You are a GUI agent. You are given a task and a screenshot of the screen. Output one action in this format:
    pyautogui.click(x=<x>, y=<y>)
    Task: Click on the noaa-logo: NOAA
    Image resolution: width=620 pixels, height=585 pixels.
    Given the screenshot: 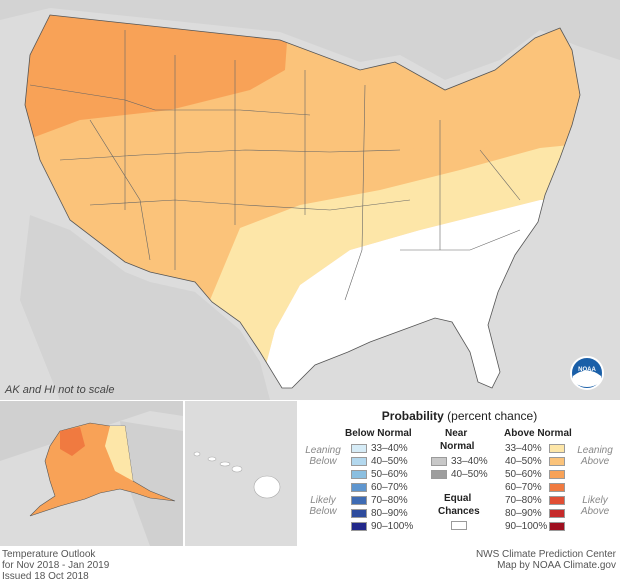 What is the action you would take?
    pyautogui.click(x=587, y=373)
    